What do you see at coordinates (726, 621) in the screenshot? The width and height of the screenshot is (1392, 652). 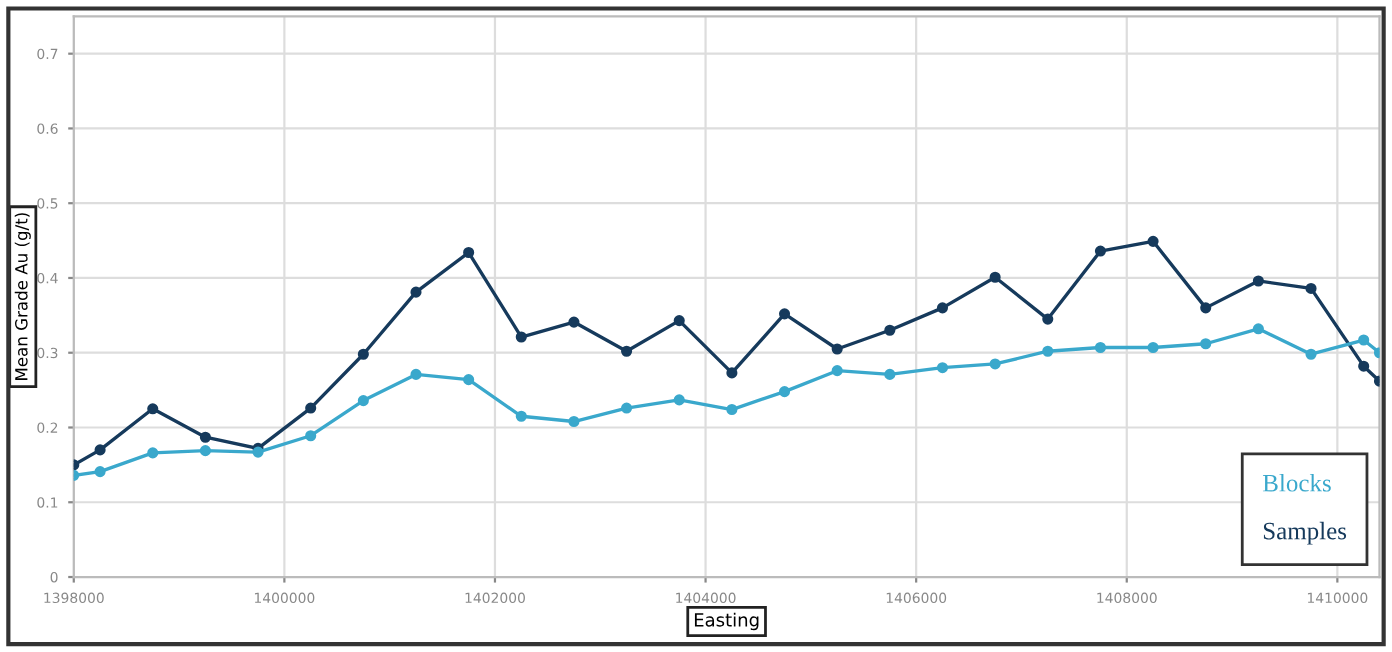 I see `x-axis-title: Easting` at bounding box center [726, 621].